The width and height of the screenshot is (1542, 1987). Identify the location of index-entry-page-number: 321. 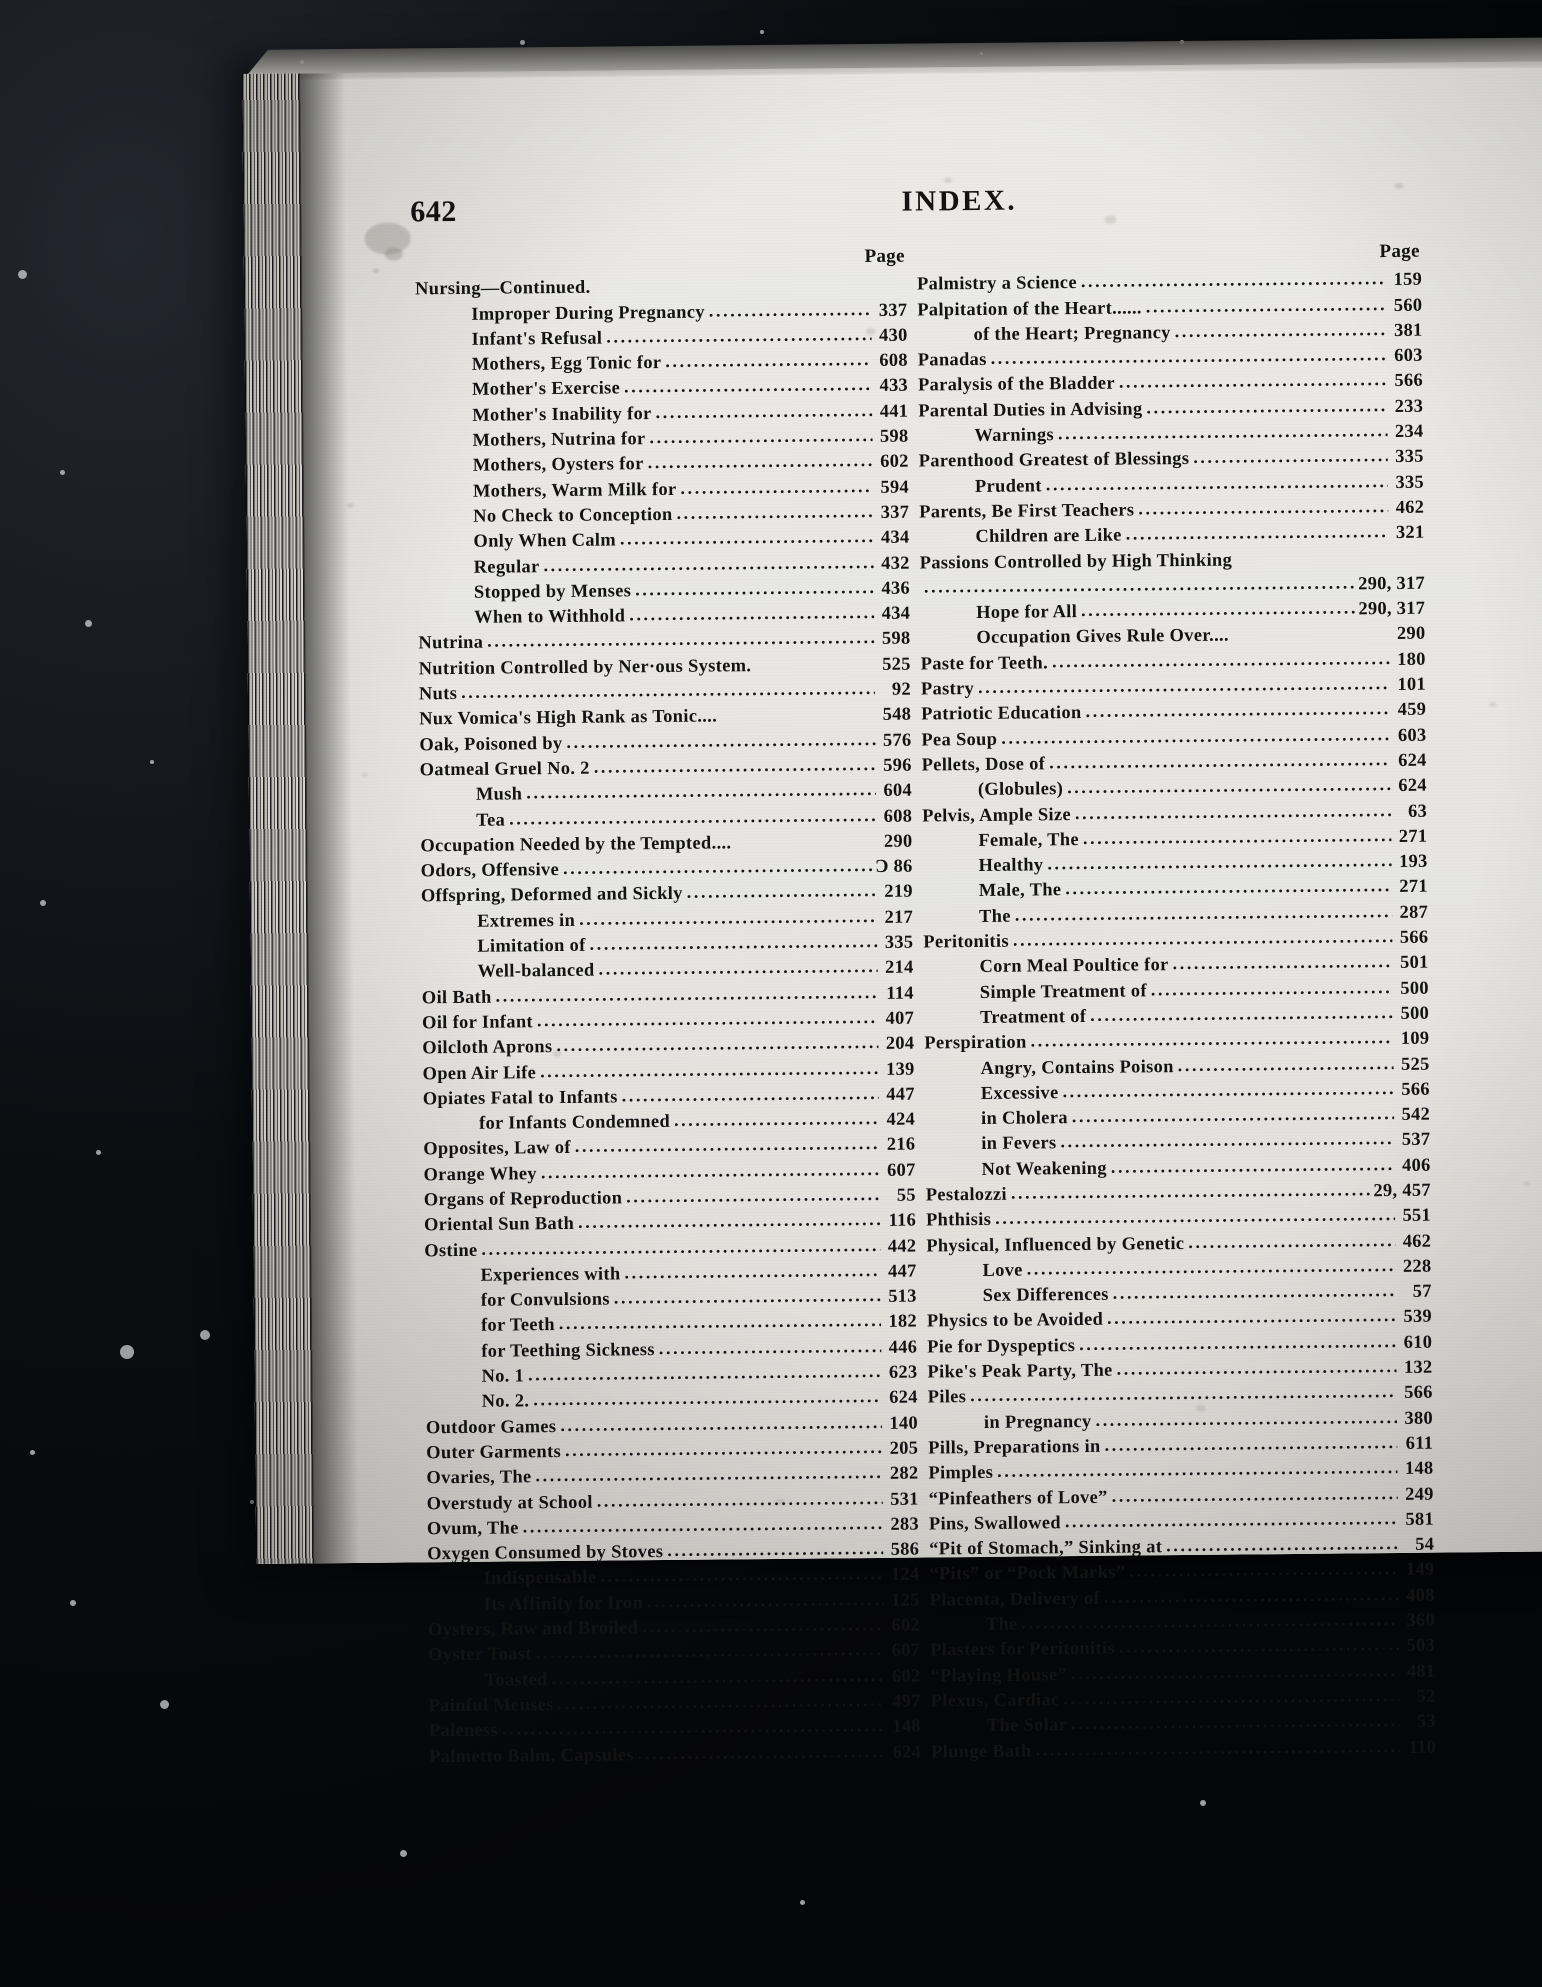
(1410, 532).